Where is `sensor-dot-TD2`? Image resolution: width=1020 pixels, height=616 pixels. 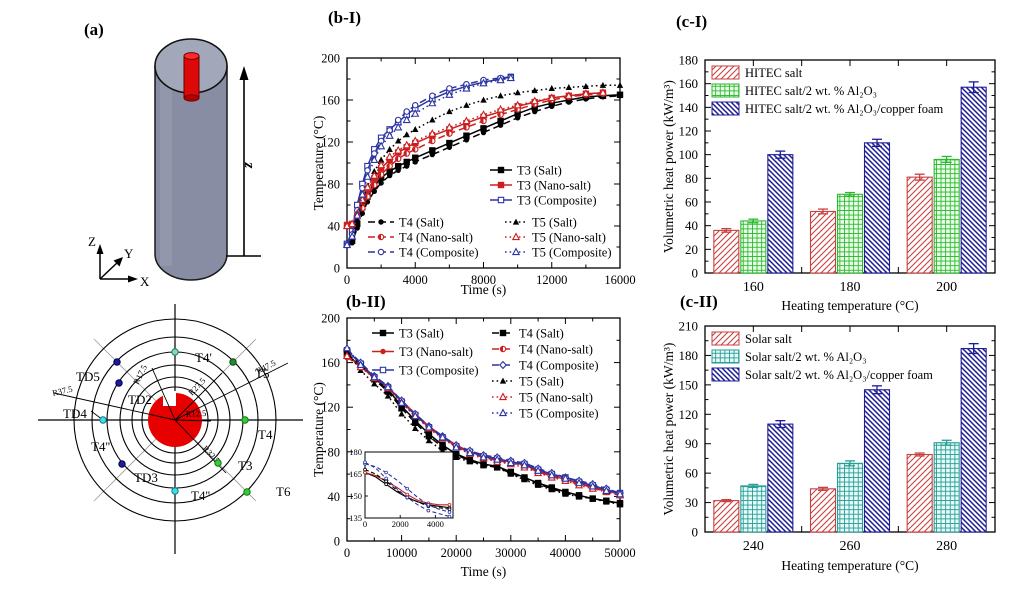
sensor-dot-TD2 is located at coordinates (119, 383).